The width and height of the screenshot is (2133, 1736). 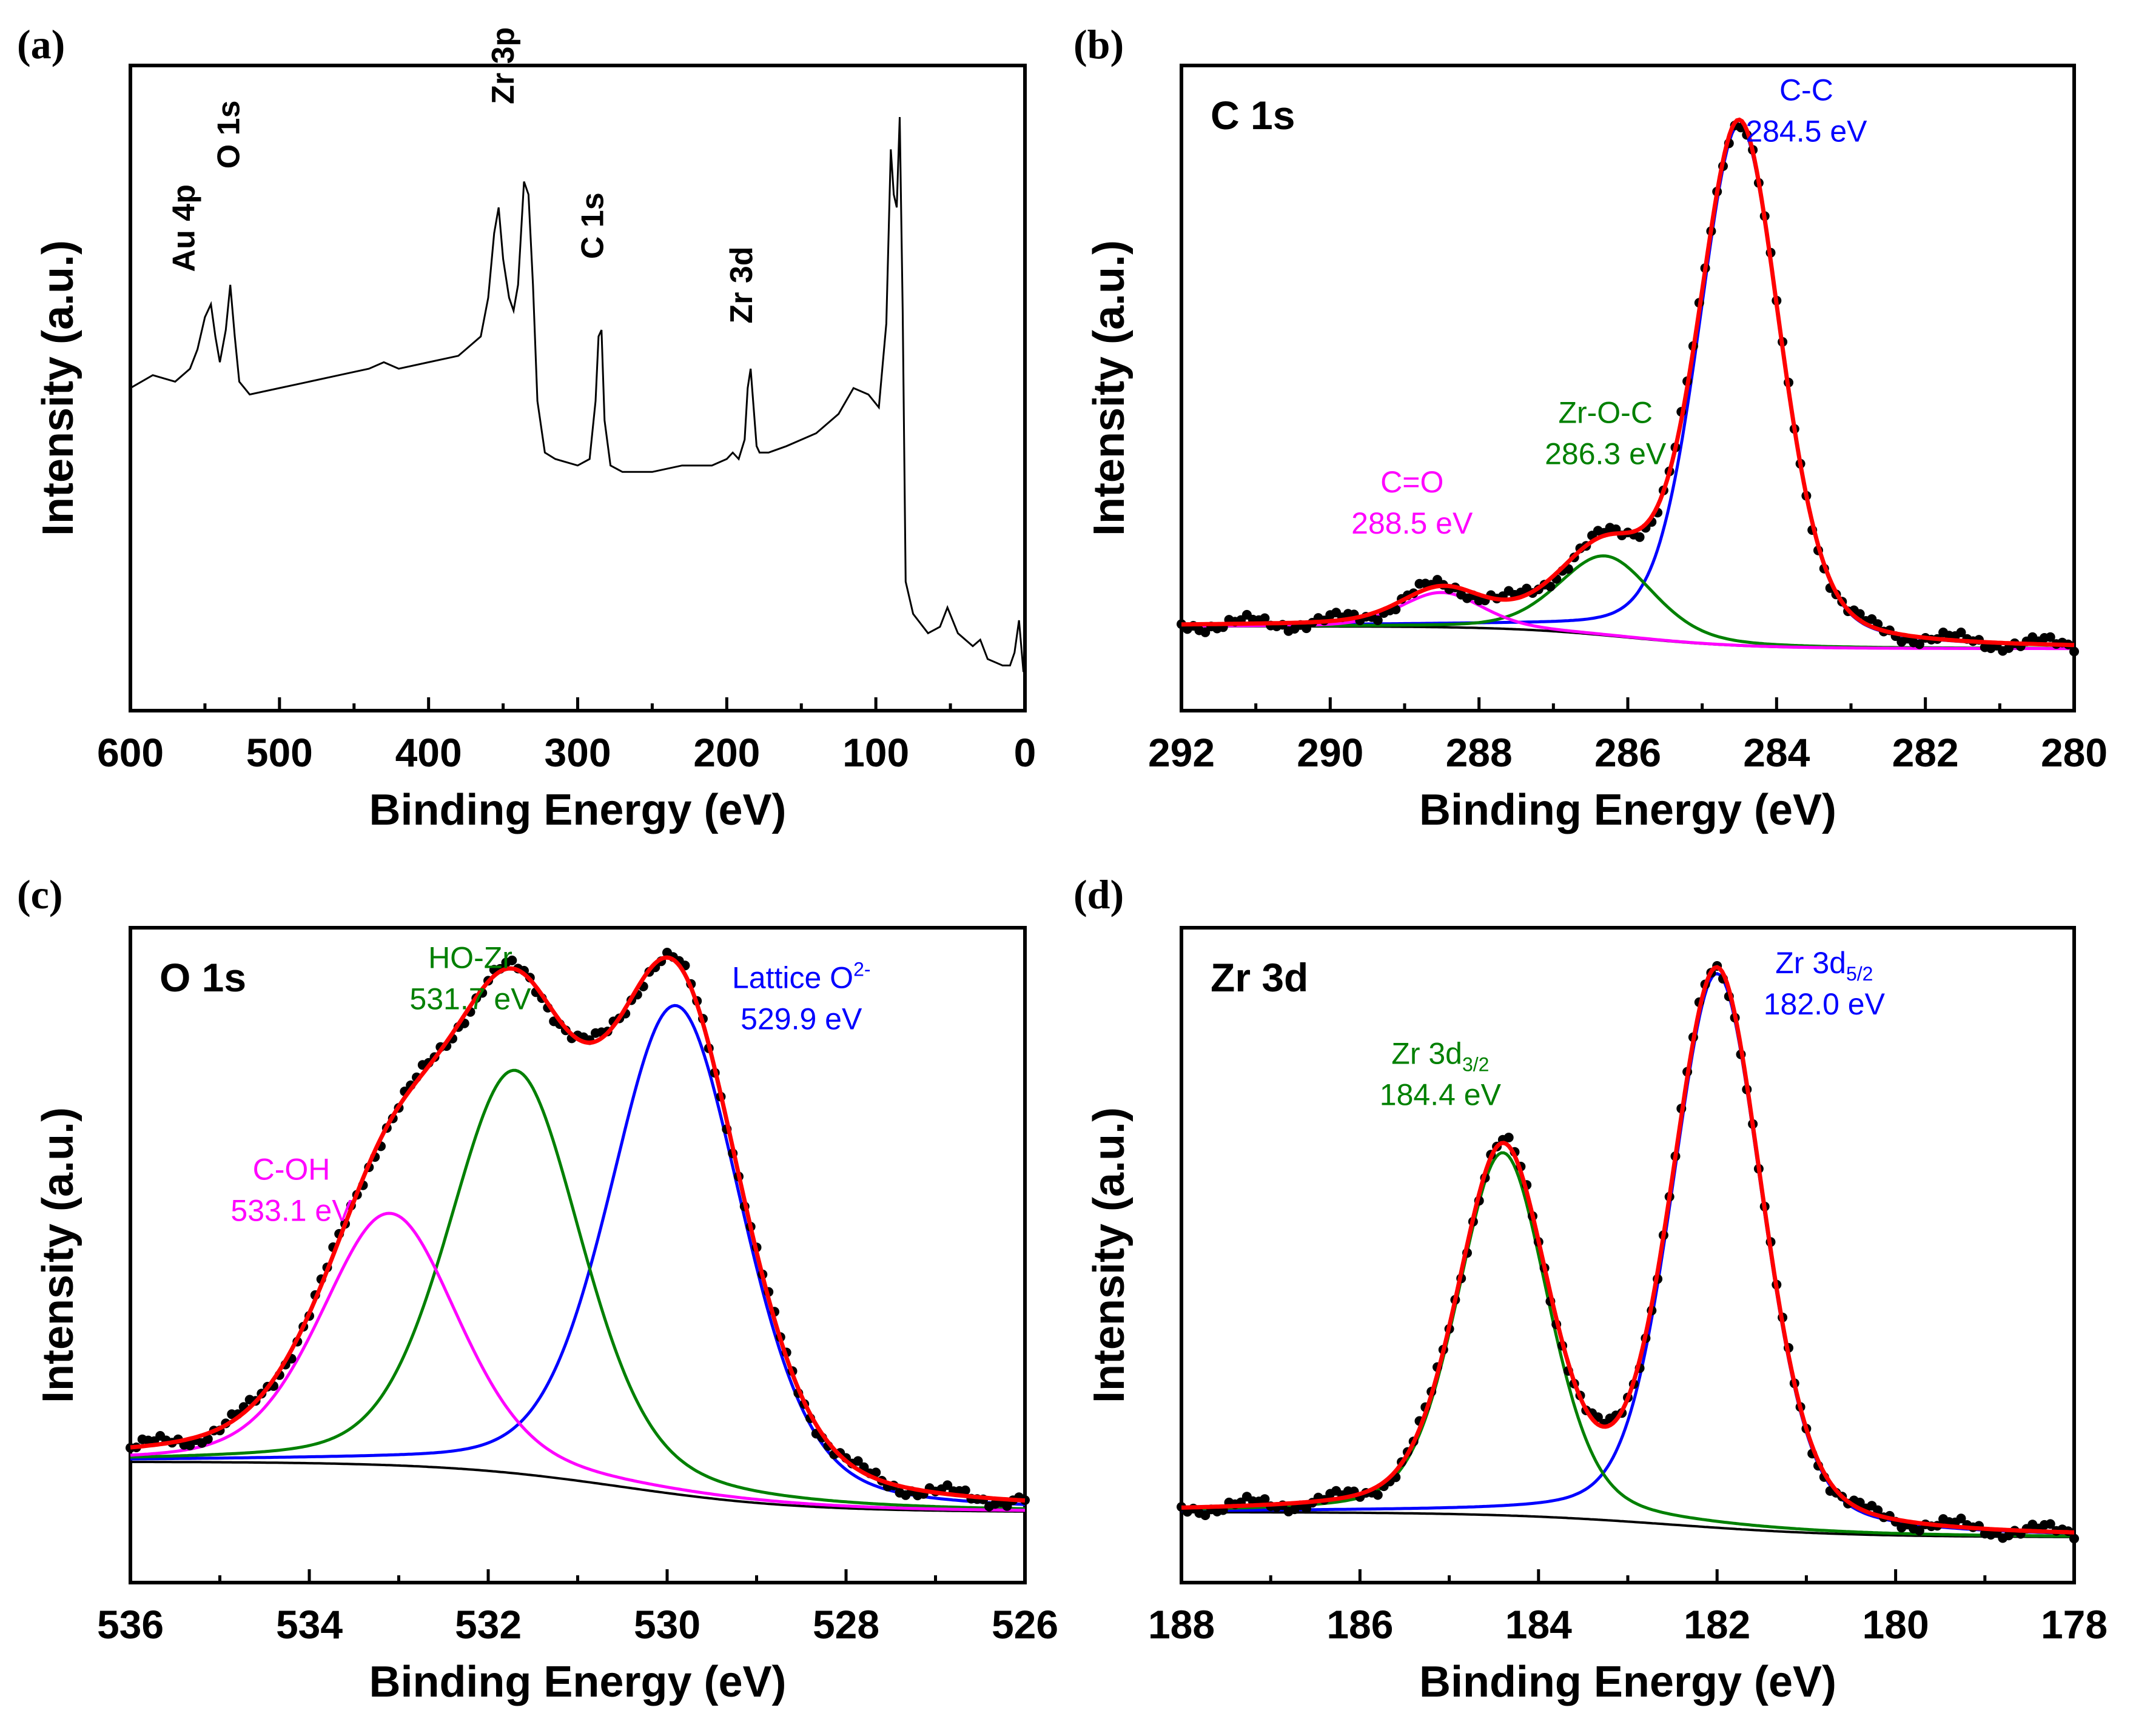 What do you see at coordinates (1717, 1624) in the screenshot?
I see `x-tick-label: 182` at bounding box center [1717, 1624].